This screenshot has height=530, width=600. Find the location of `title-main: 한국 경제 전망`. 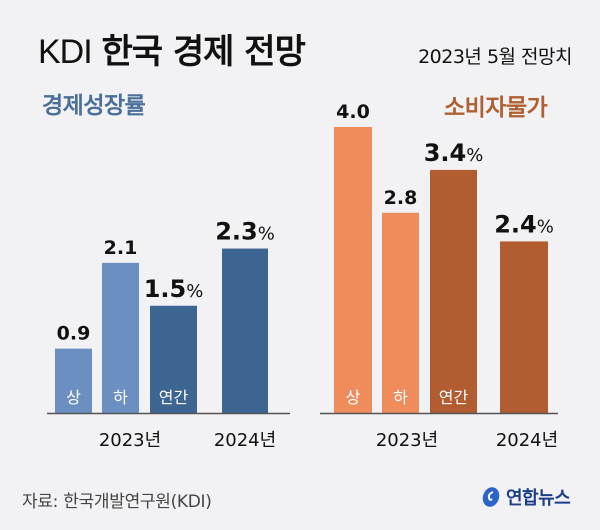

title-main: 한국 경제 전망 is located at coordinates (203, 52).